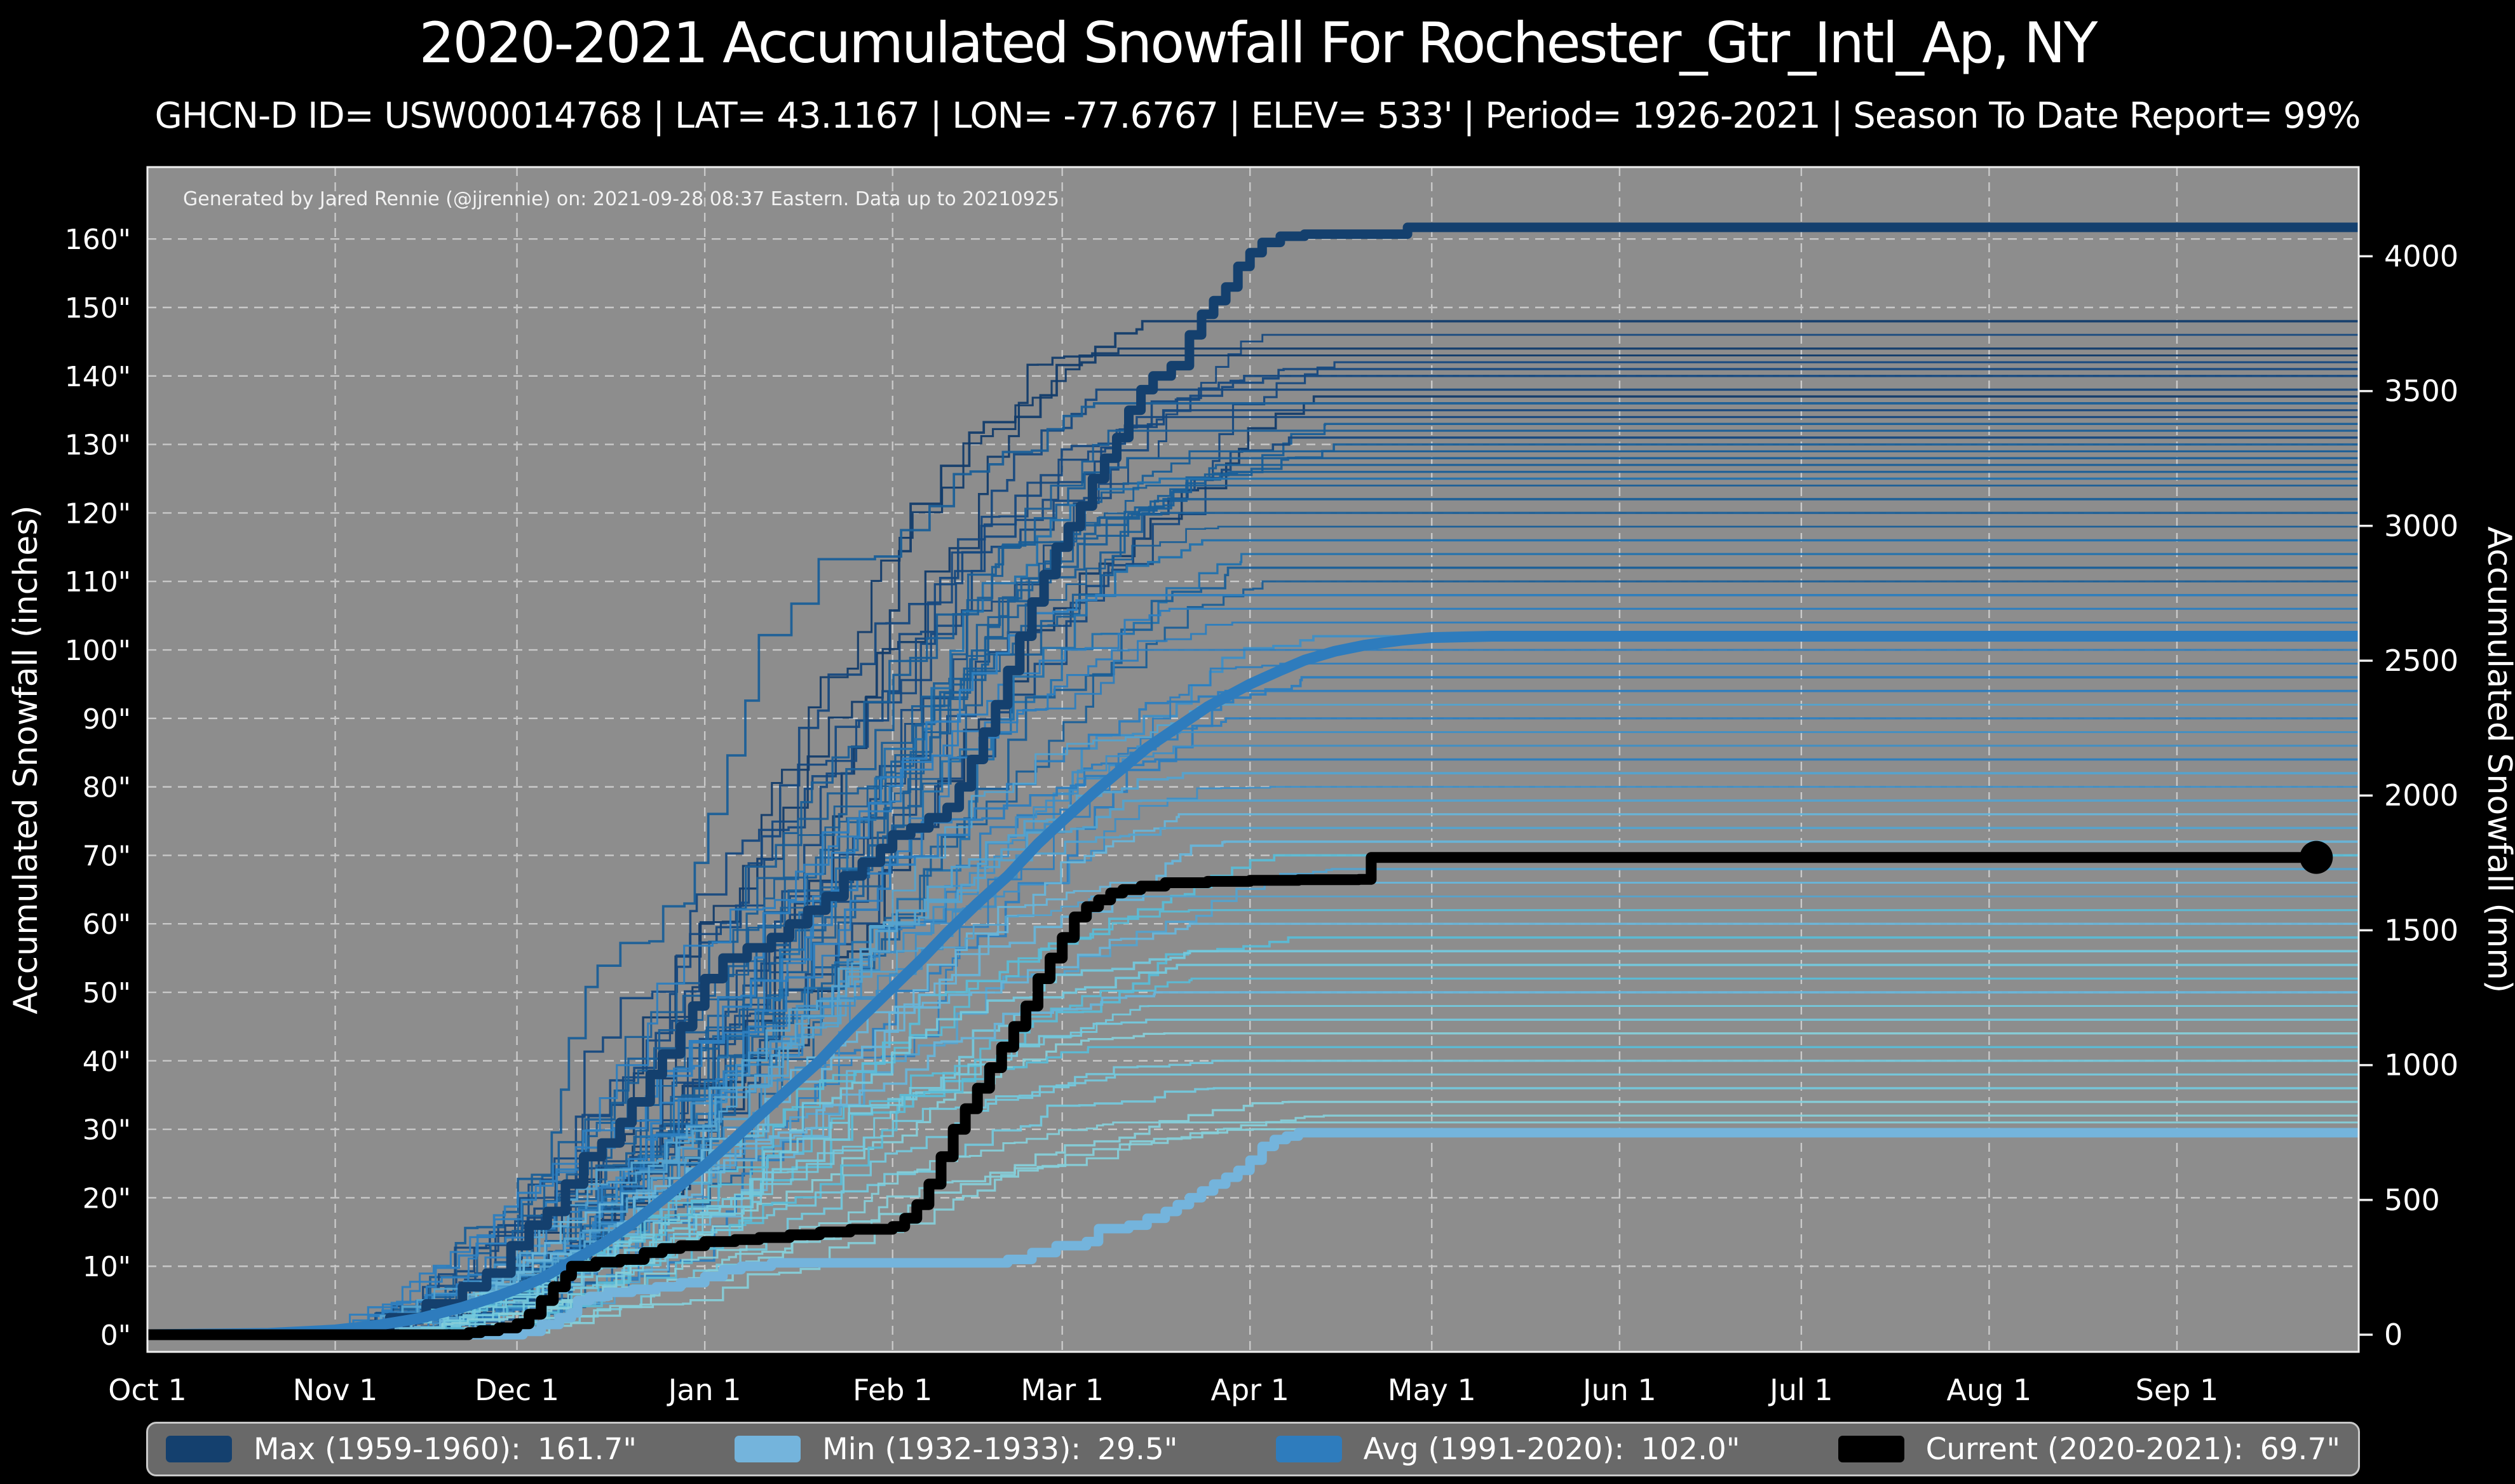 The height and width of the screenshot is (1484, 2515). I want to click on avg-line-swatch-icon, so click(1308, 1449).